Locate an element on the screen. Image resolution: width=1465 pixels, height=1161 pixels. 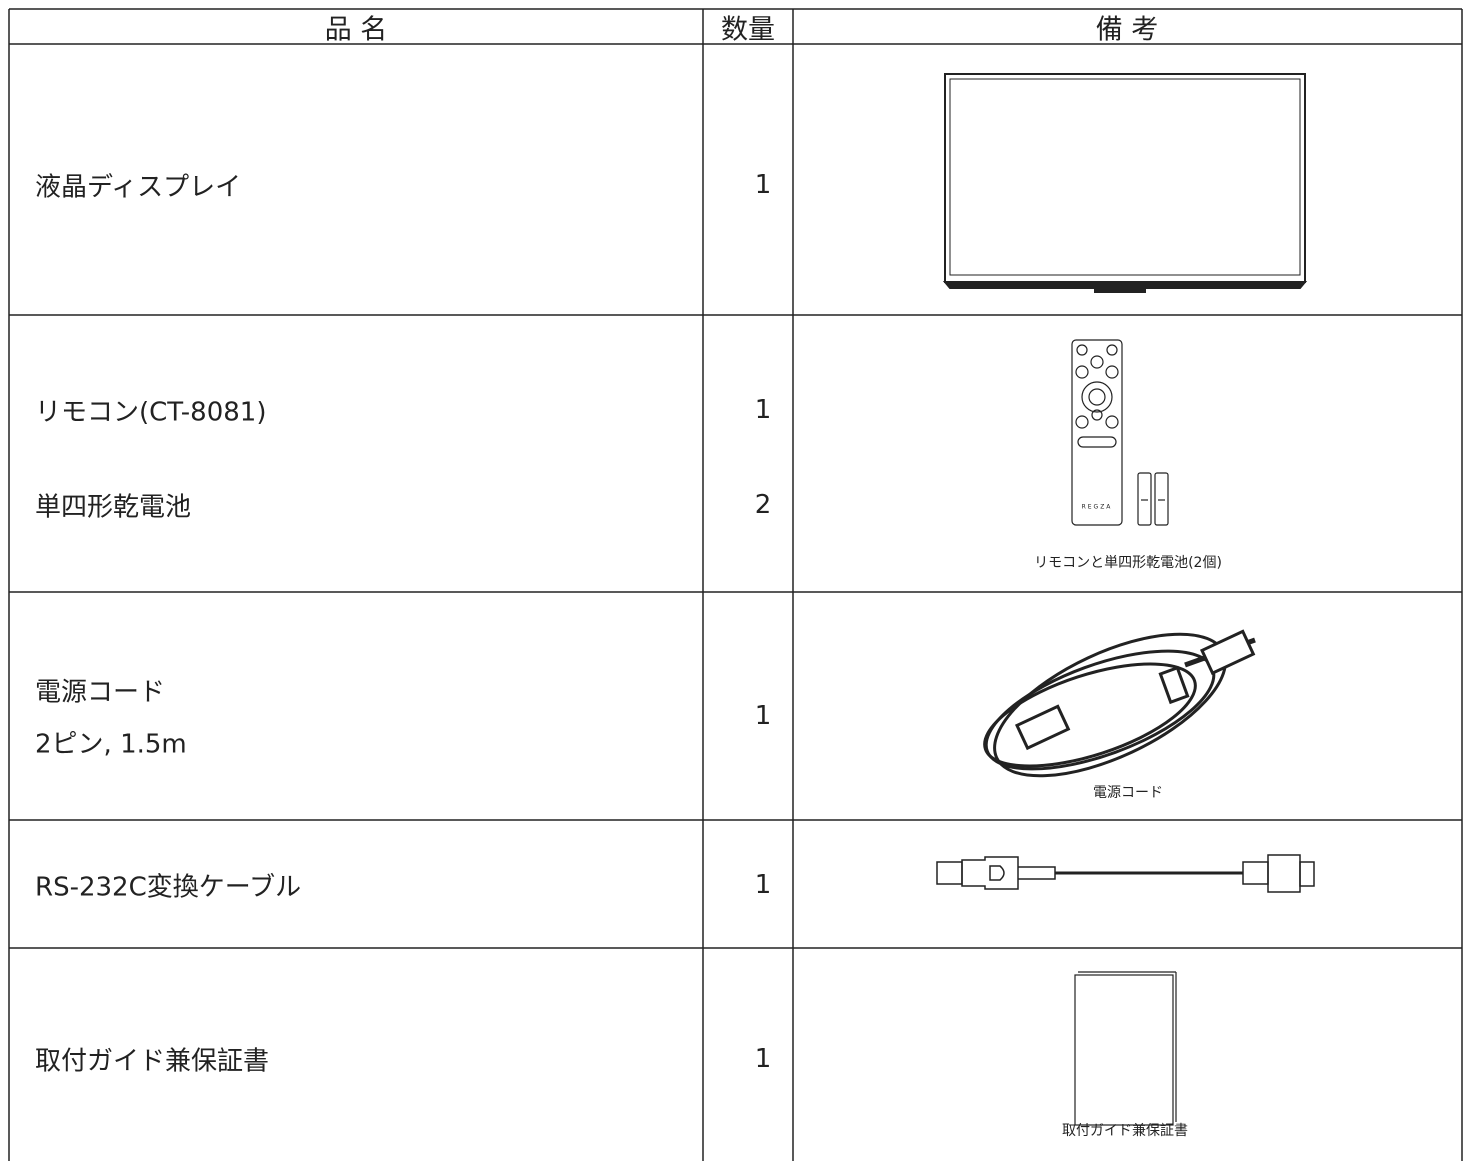
rs232c-cable-illustration is located at coordinates (1125, 873).